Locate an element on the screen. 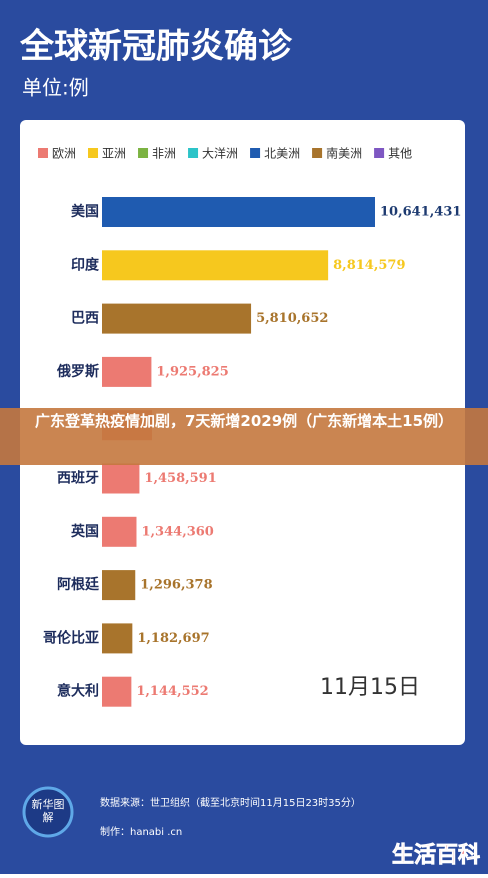 This screenshot has height=878, width=488. legend-label: 北美洲 is located at coordinates (282, 154).